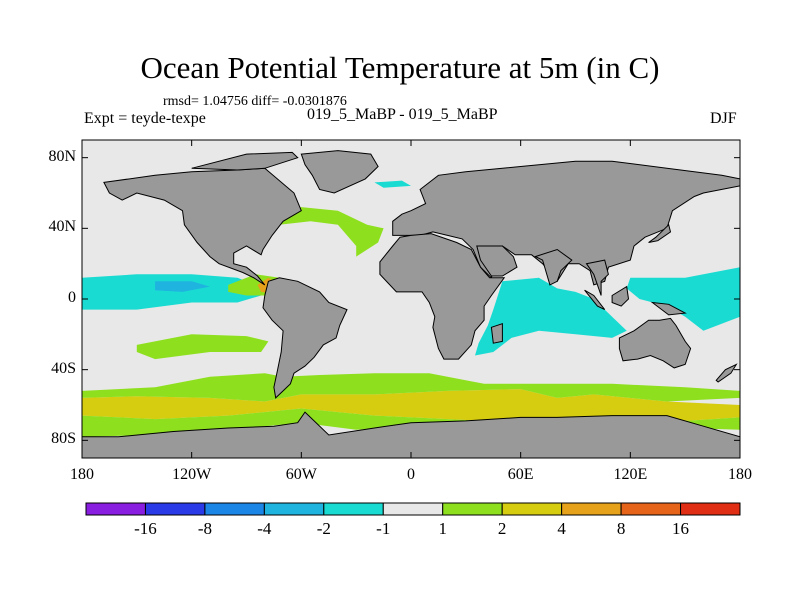 This screenshot has width=800, height=600. I want to click on anomaly-southern-ocean-green, so click(411, 387).